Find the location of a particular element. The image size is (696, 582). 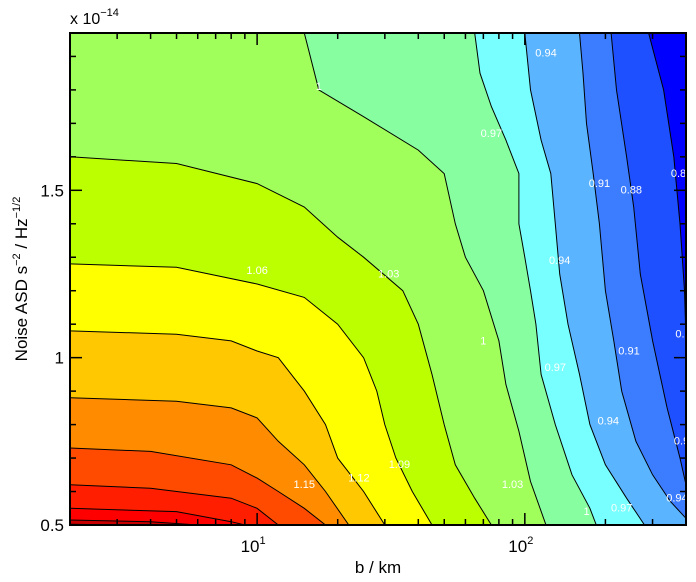

y-tick-label: 0.5 is located at coordinates (52, 525).